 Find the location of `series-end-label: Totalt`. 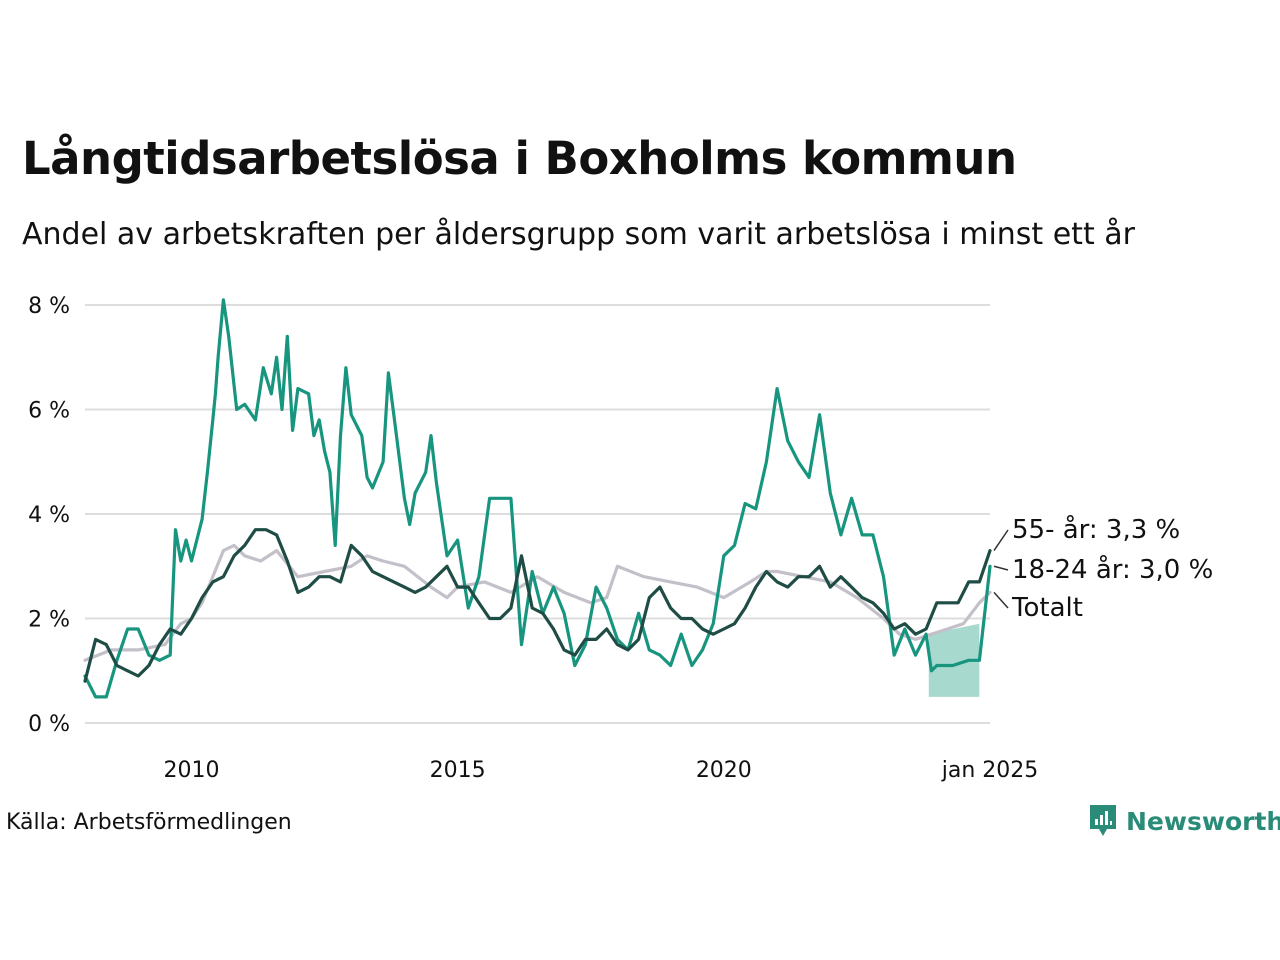

series-end-label: Totalt is located at coordinates (1047, 608).